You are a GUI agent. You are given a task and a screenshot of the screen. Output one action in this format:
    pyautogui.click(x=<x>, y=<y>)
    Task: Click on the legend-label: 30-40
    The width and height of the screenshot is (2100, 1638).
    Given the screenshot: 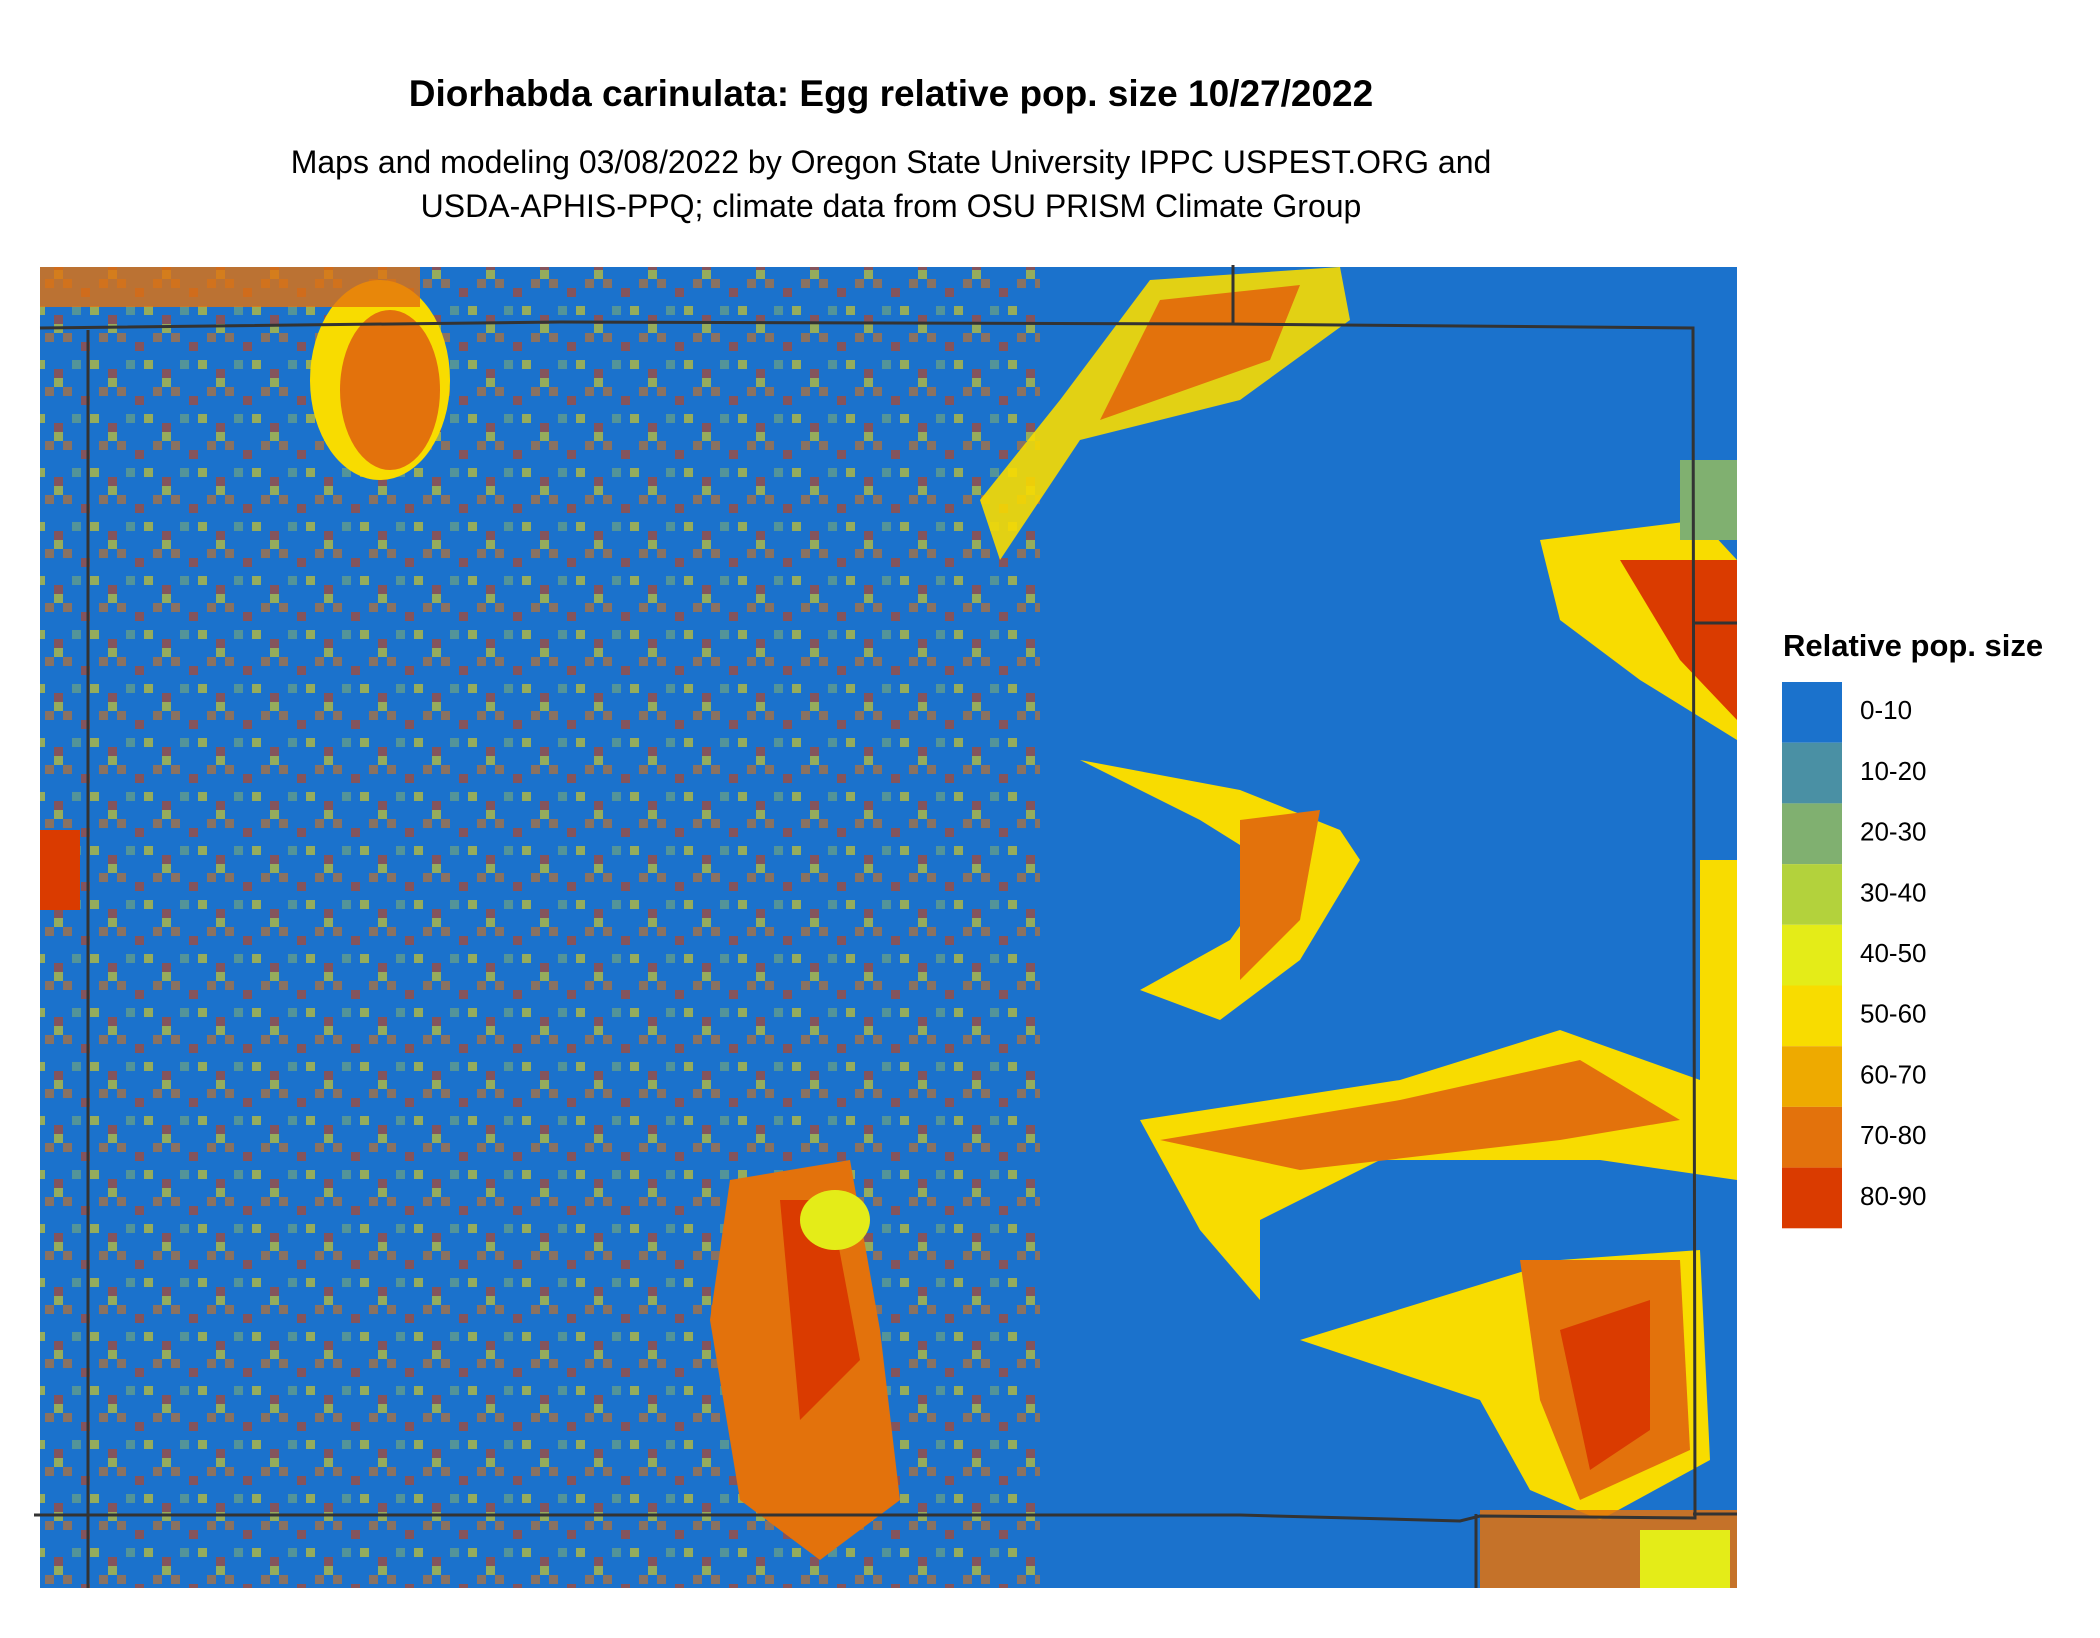 What is the action you would take?
    pyautogui.click(x=1893, y=892)
    